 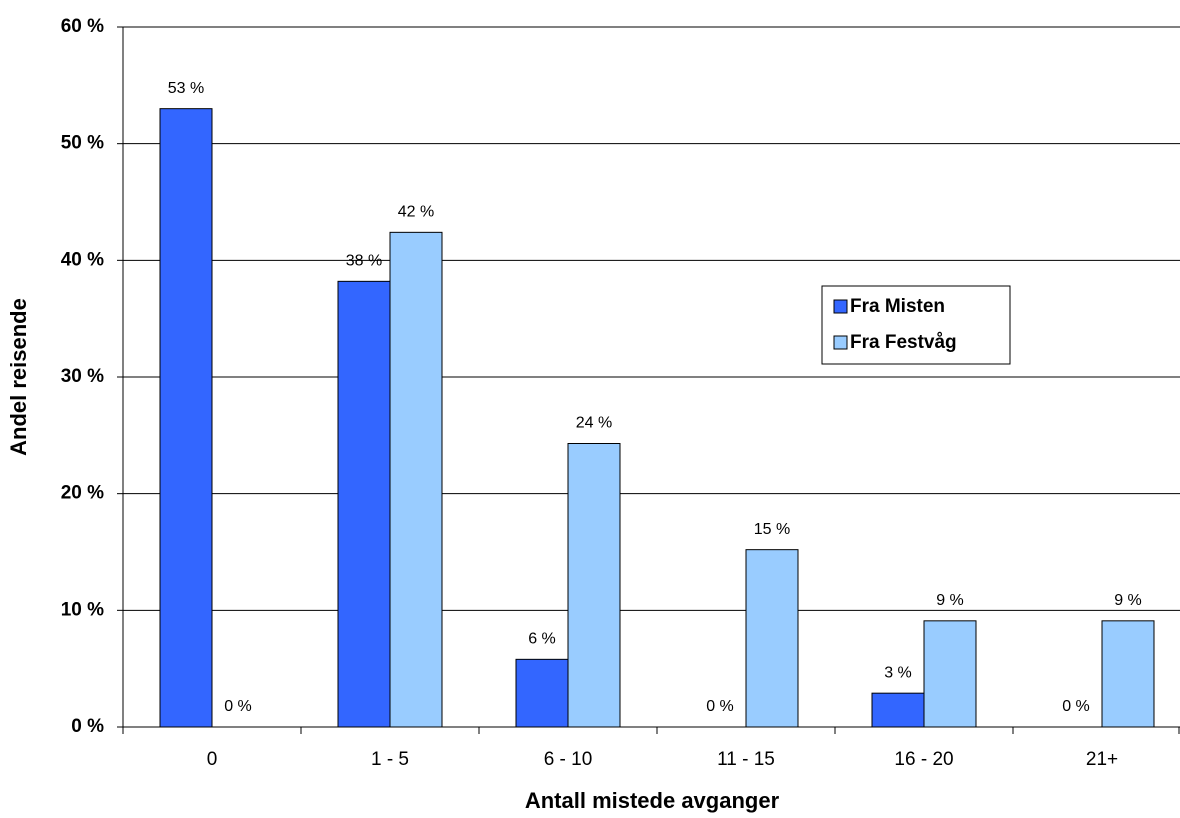 I want to click on x-tick-label: 21+, so click(x=1102, y=759).